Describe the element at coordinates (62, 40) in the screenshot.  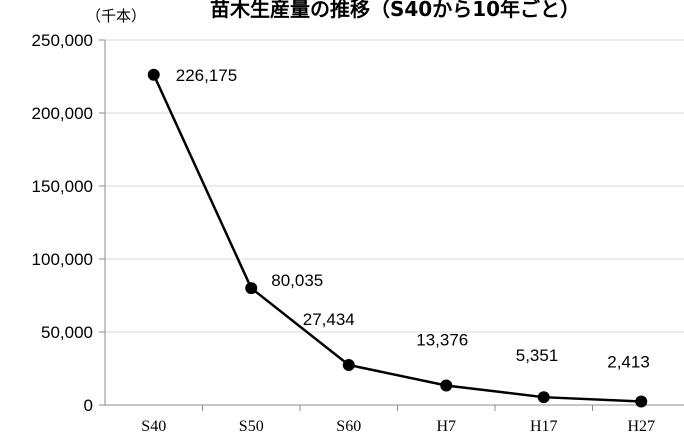
I see `y-tick-label: 250,000` at that location.